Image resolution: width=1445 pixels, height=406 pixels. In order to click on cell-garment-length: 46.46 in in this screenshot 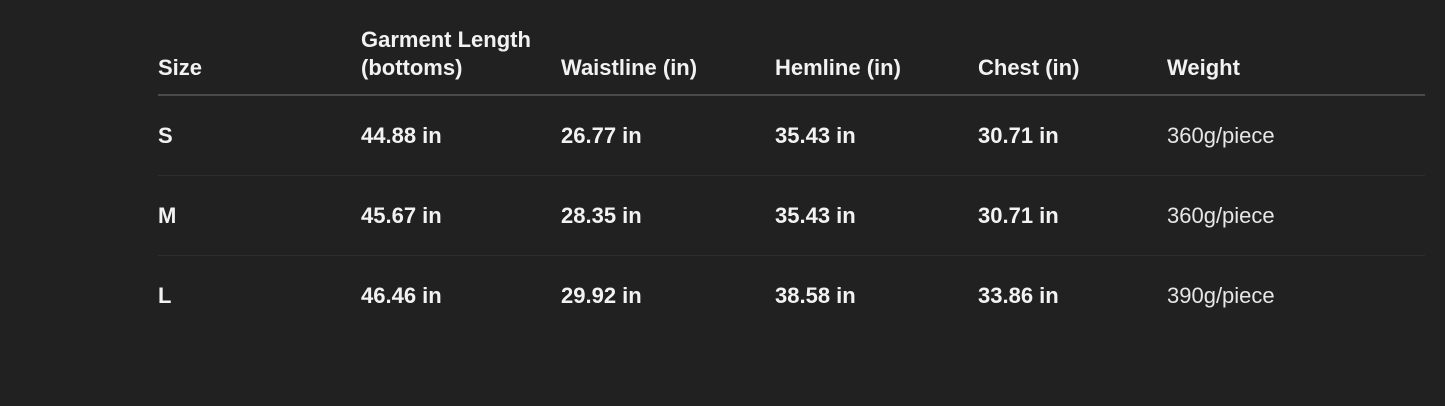, I will do `click(401, 295)`.